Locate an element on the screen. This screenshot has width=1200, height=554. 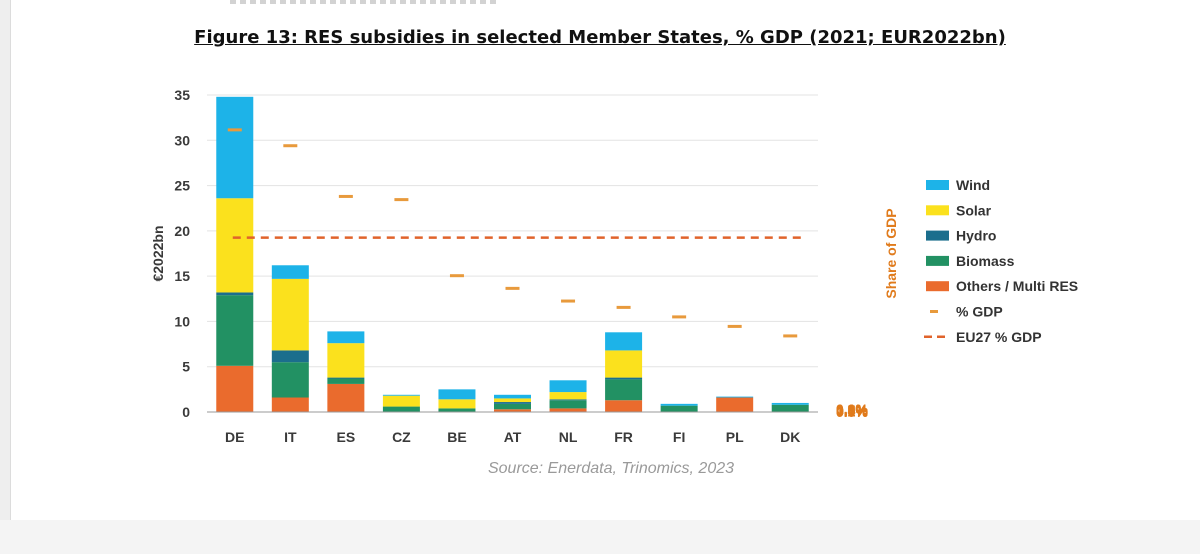
bar-segment-fr-hydro is located at coordinates (624, 378).